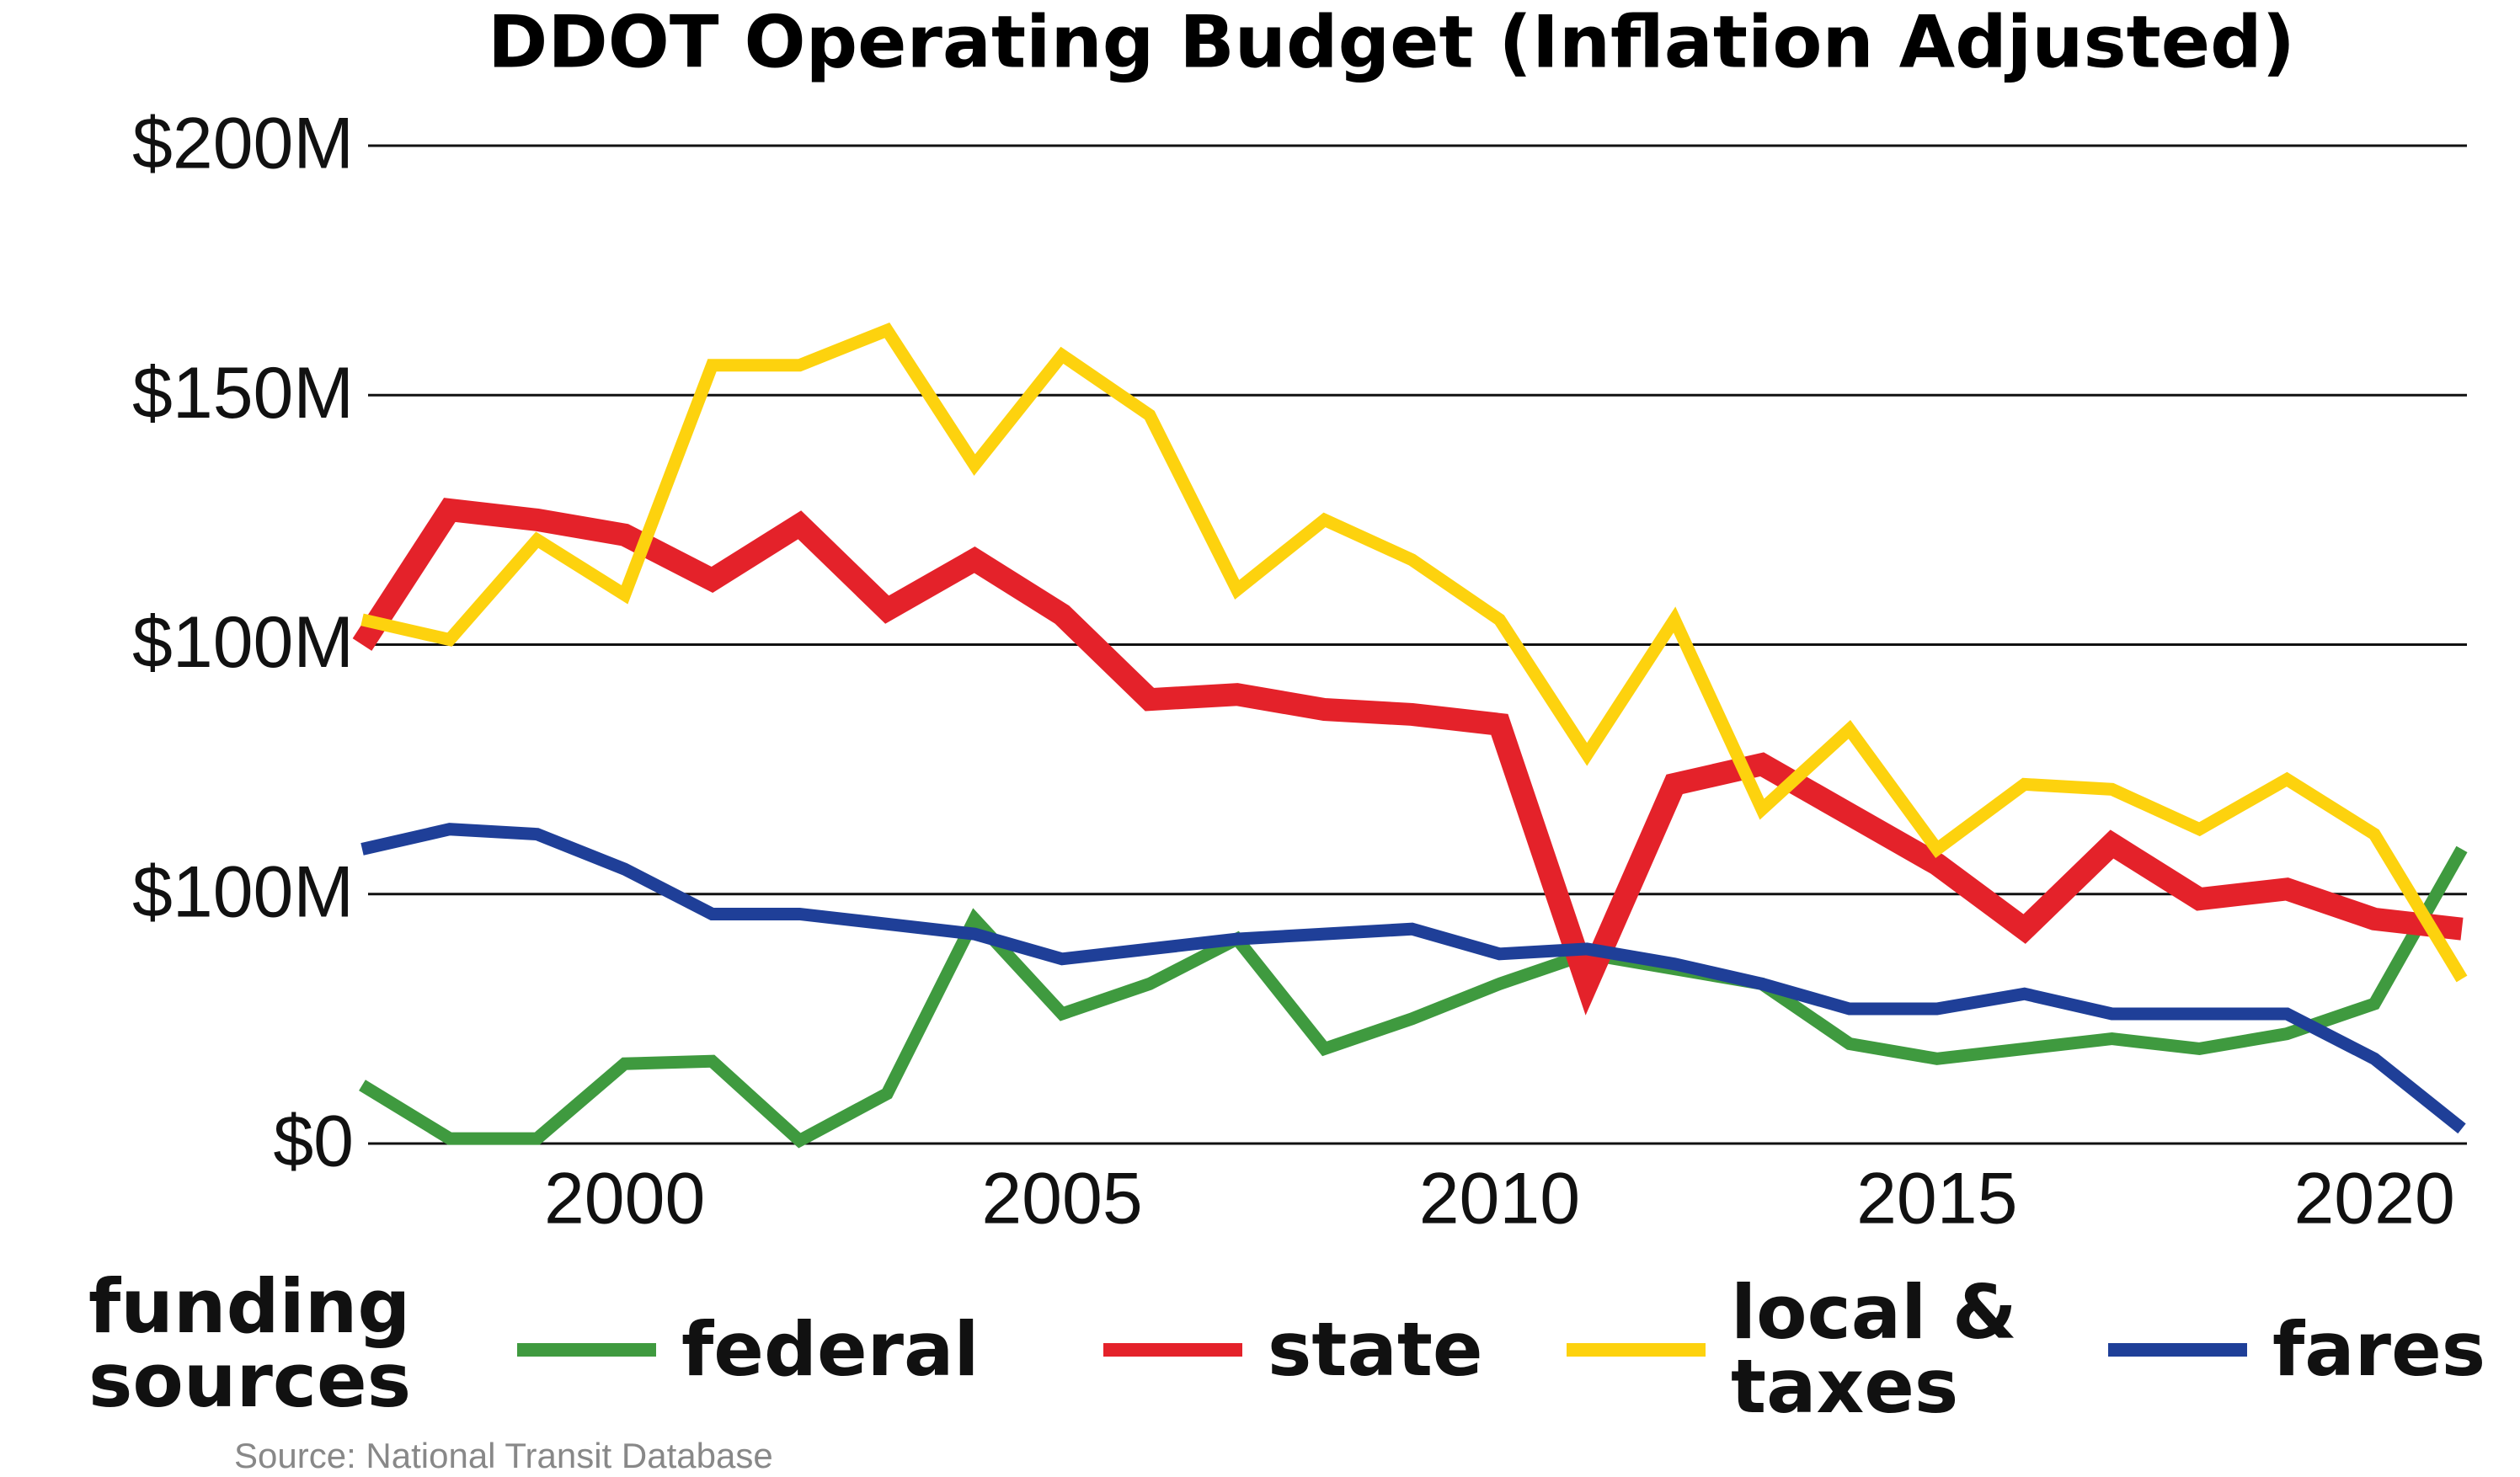  I want to click on x-tick-label: 2005, so click(1062, 1199).